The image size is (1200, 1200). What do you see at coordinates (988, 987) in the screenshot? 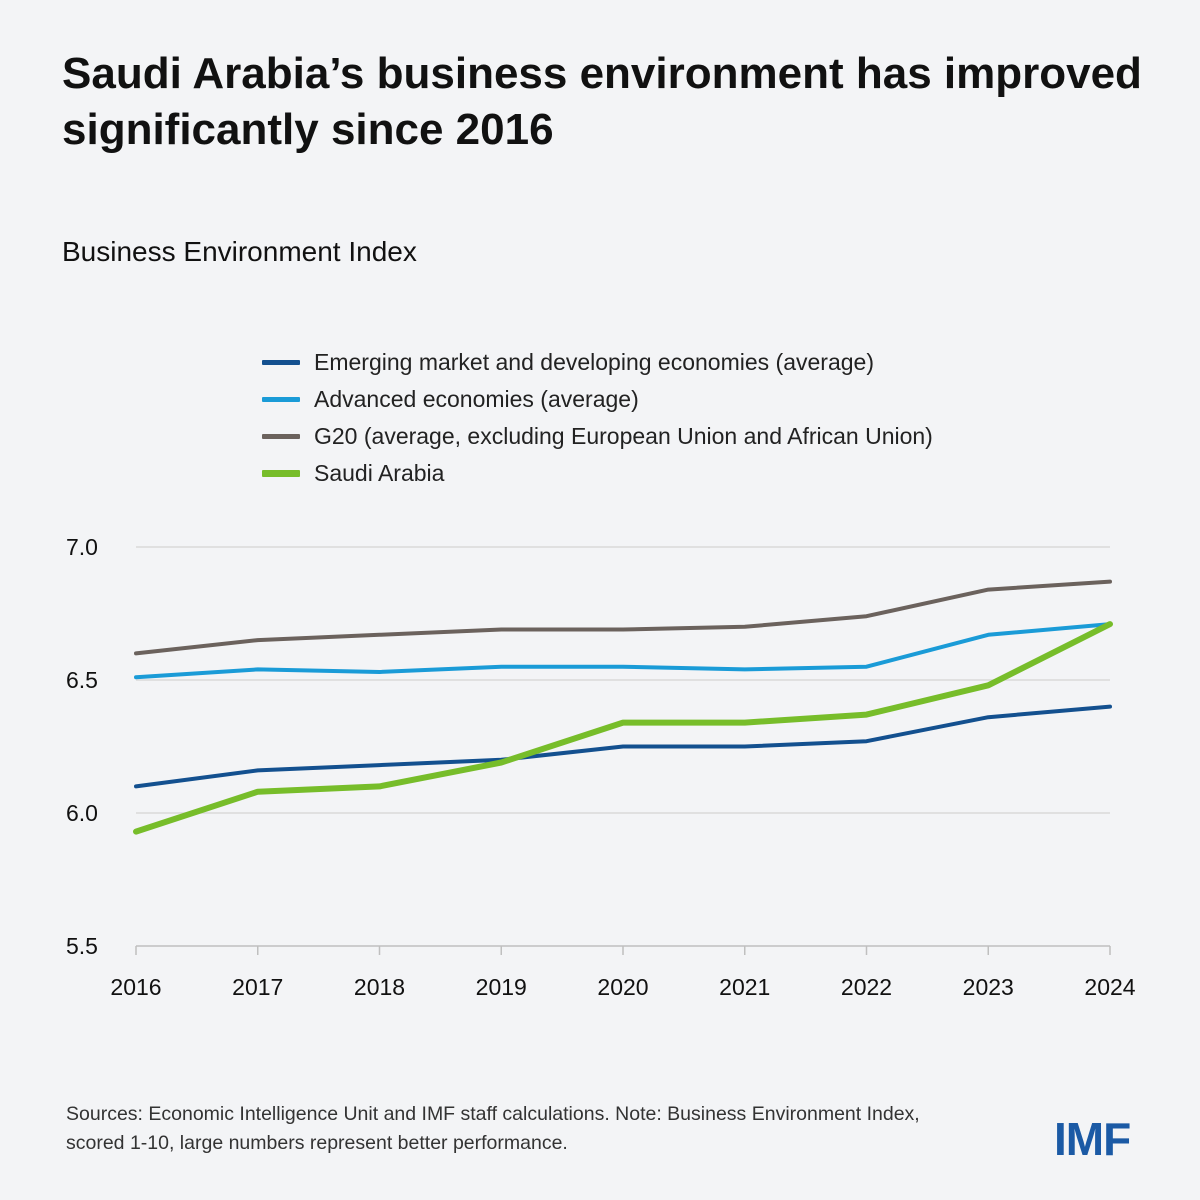
I see `x-tick-label-2023: 2023` at bounding box center [988, 987].